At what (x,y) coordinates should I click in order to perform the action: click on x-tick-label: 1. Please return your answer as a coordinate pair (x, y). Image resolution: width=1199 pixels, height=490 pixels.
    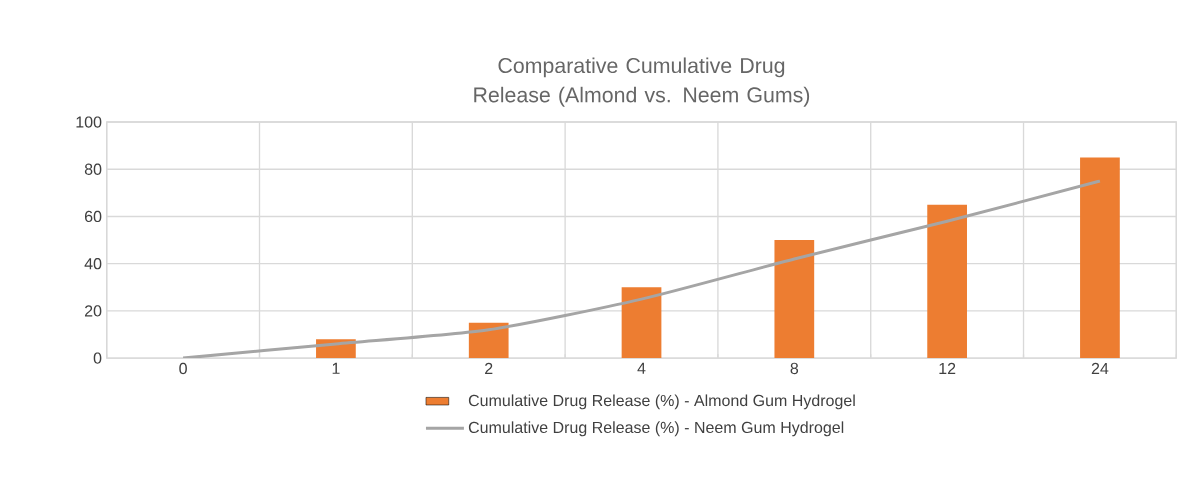
    Looking at the image, I should click on (336, 368).